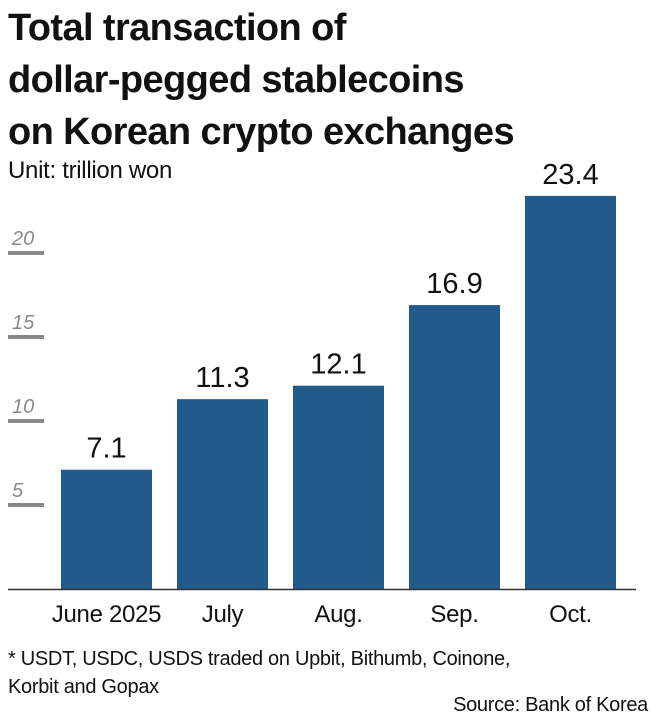  I want to click on data-label: 23.4, so click(570, 175).